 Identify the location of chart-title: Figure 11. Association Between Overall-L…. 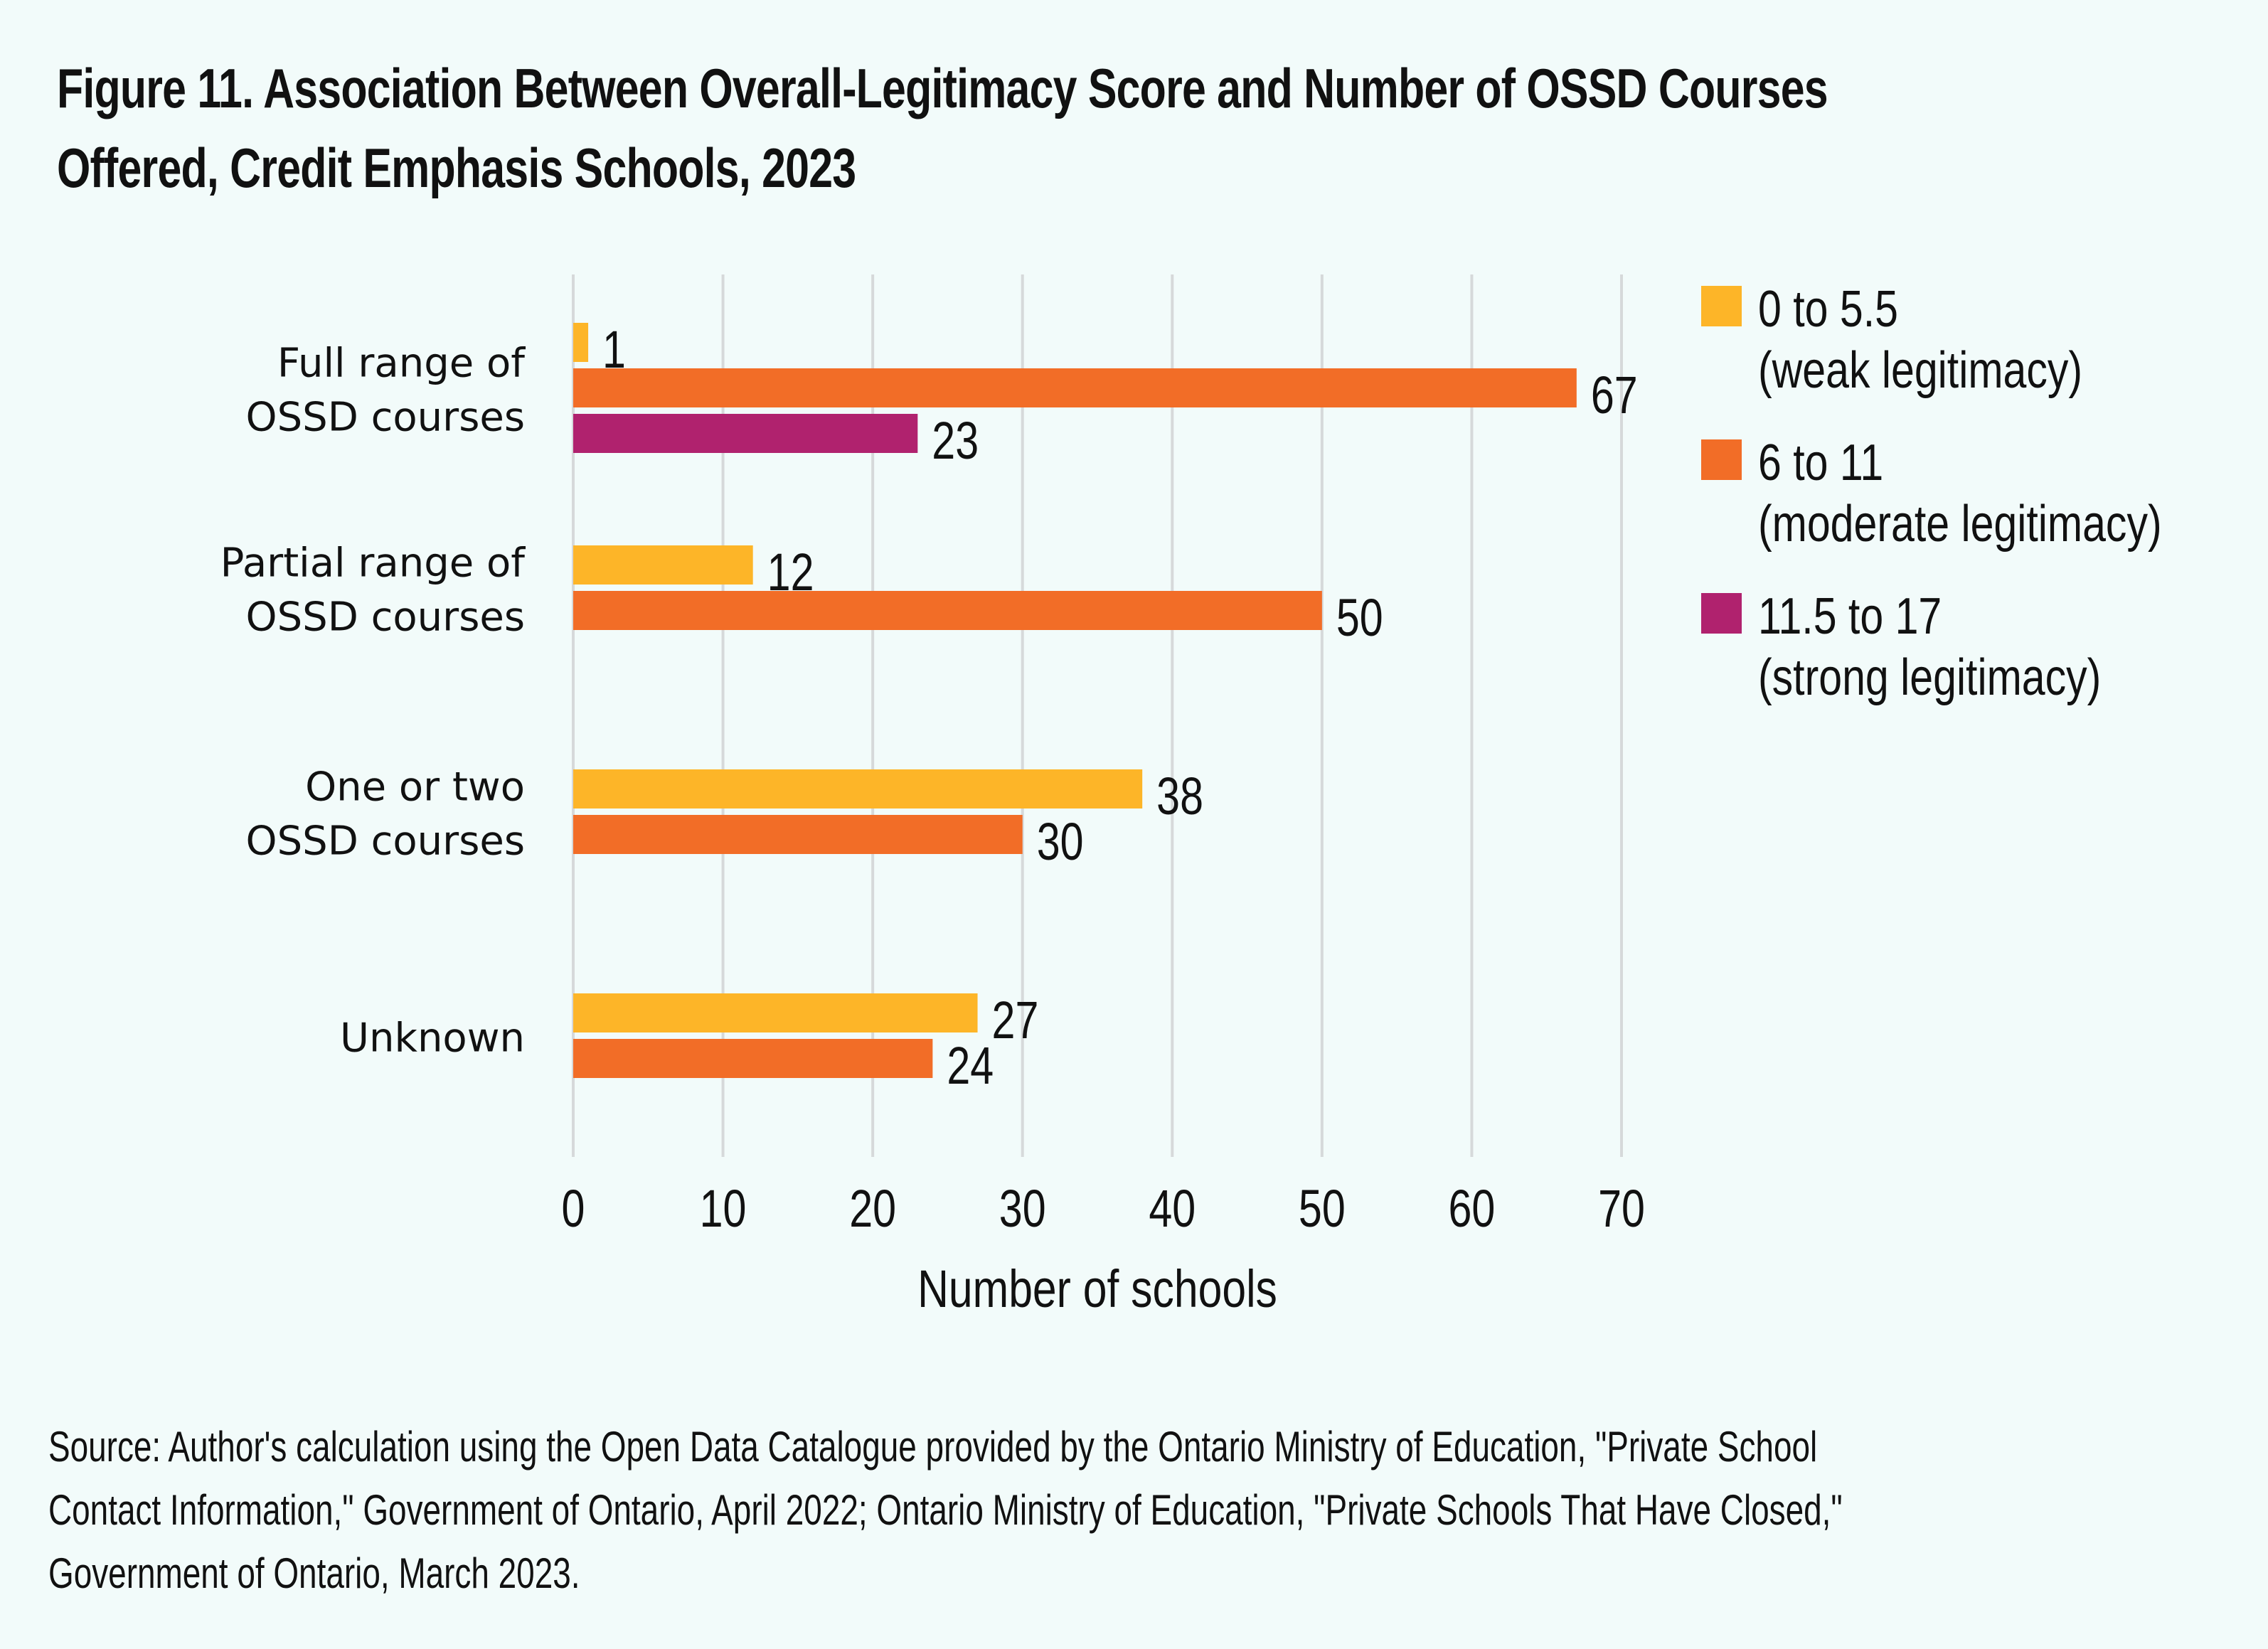
(942, 128).